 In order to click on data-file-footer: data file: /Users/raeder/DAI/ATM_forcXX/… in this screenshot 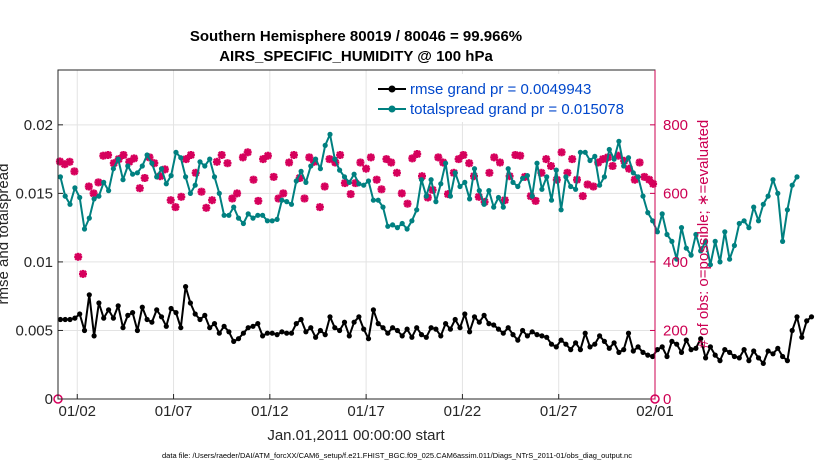, I will do `click(397, 455)`.